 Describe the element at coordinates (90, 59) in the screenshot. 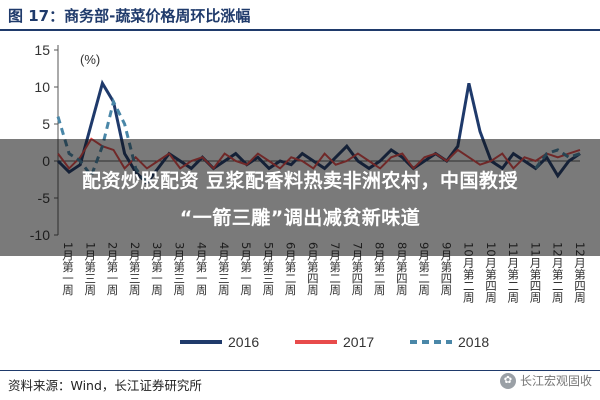

I see `y-unit-label: (%)` at that location.